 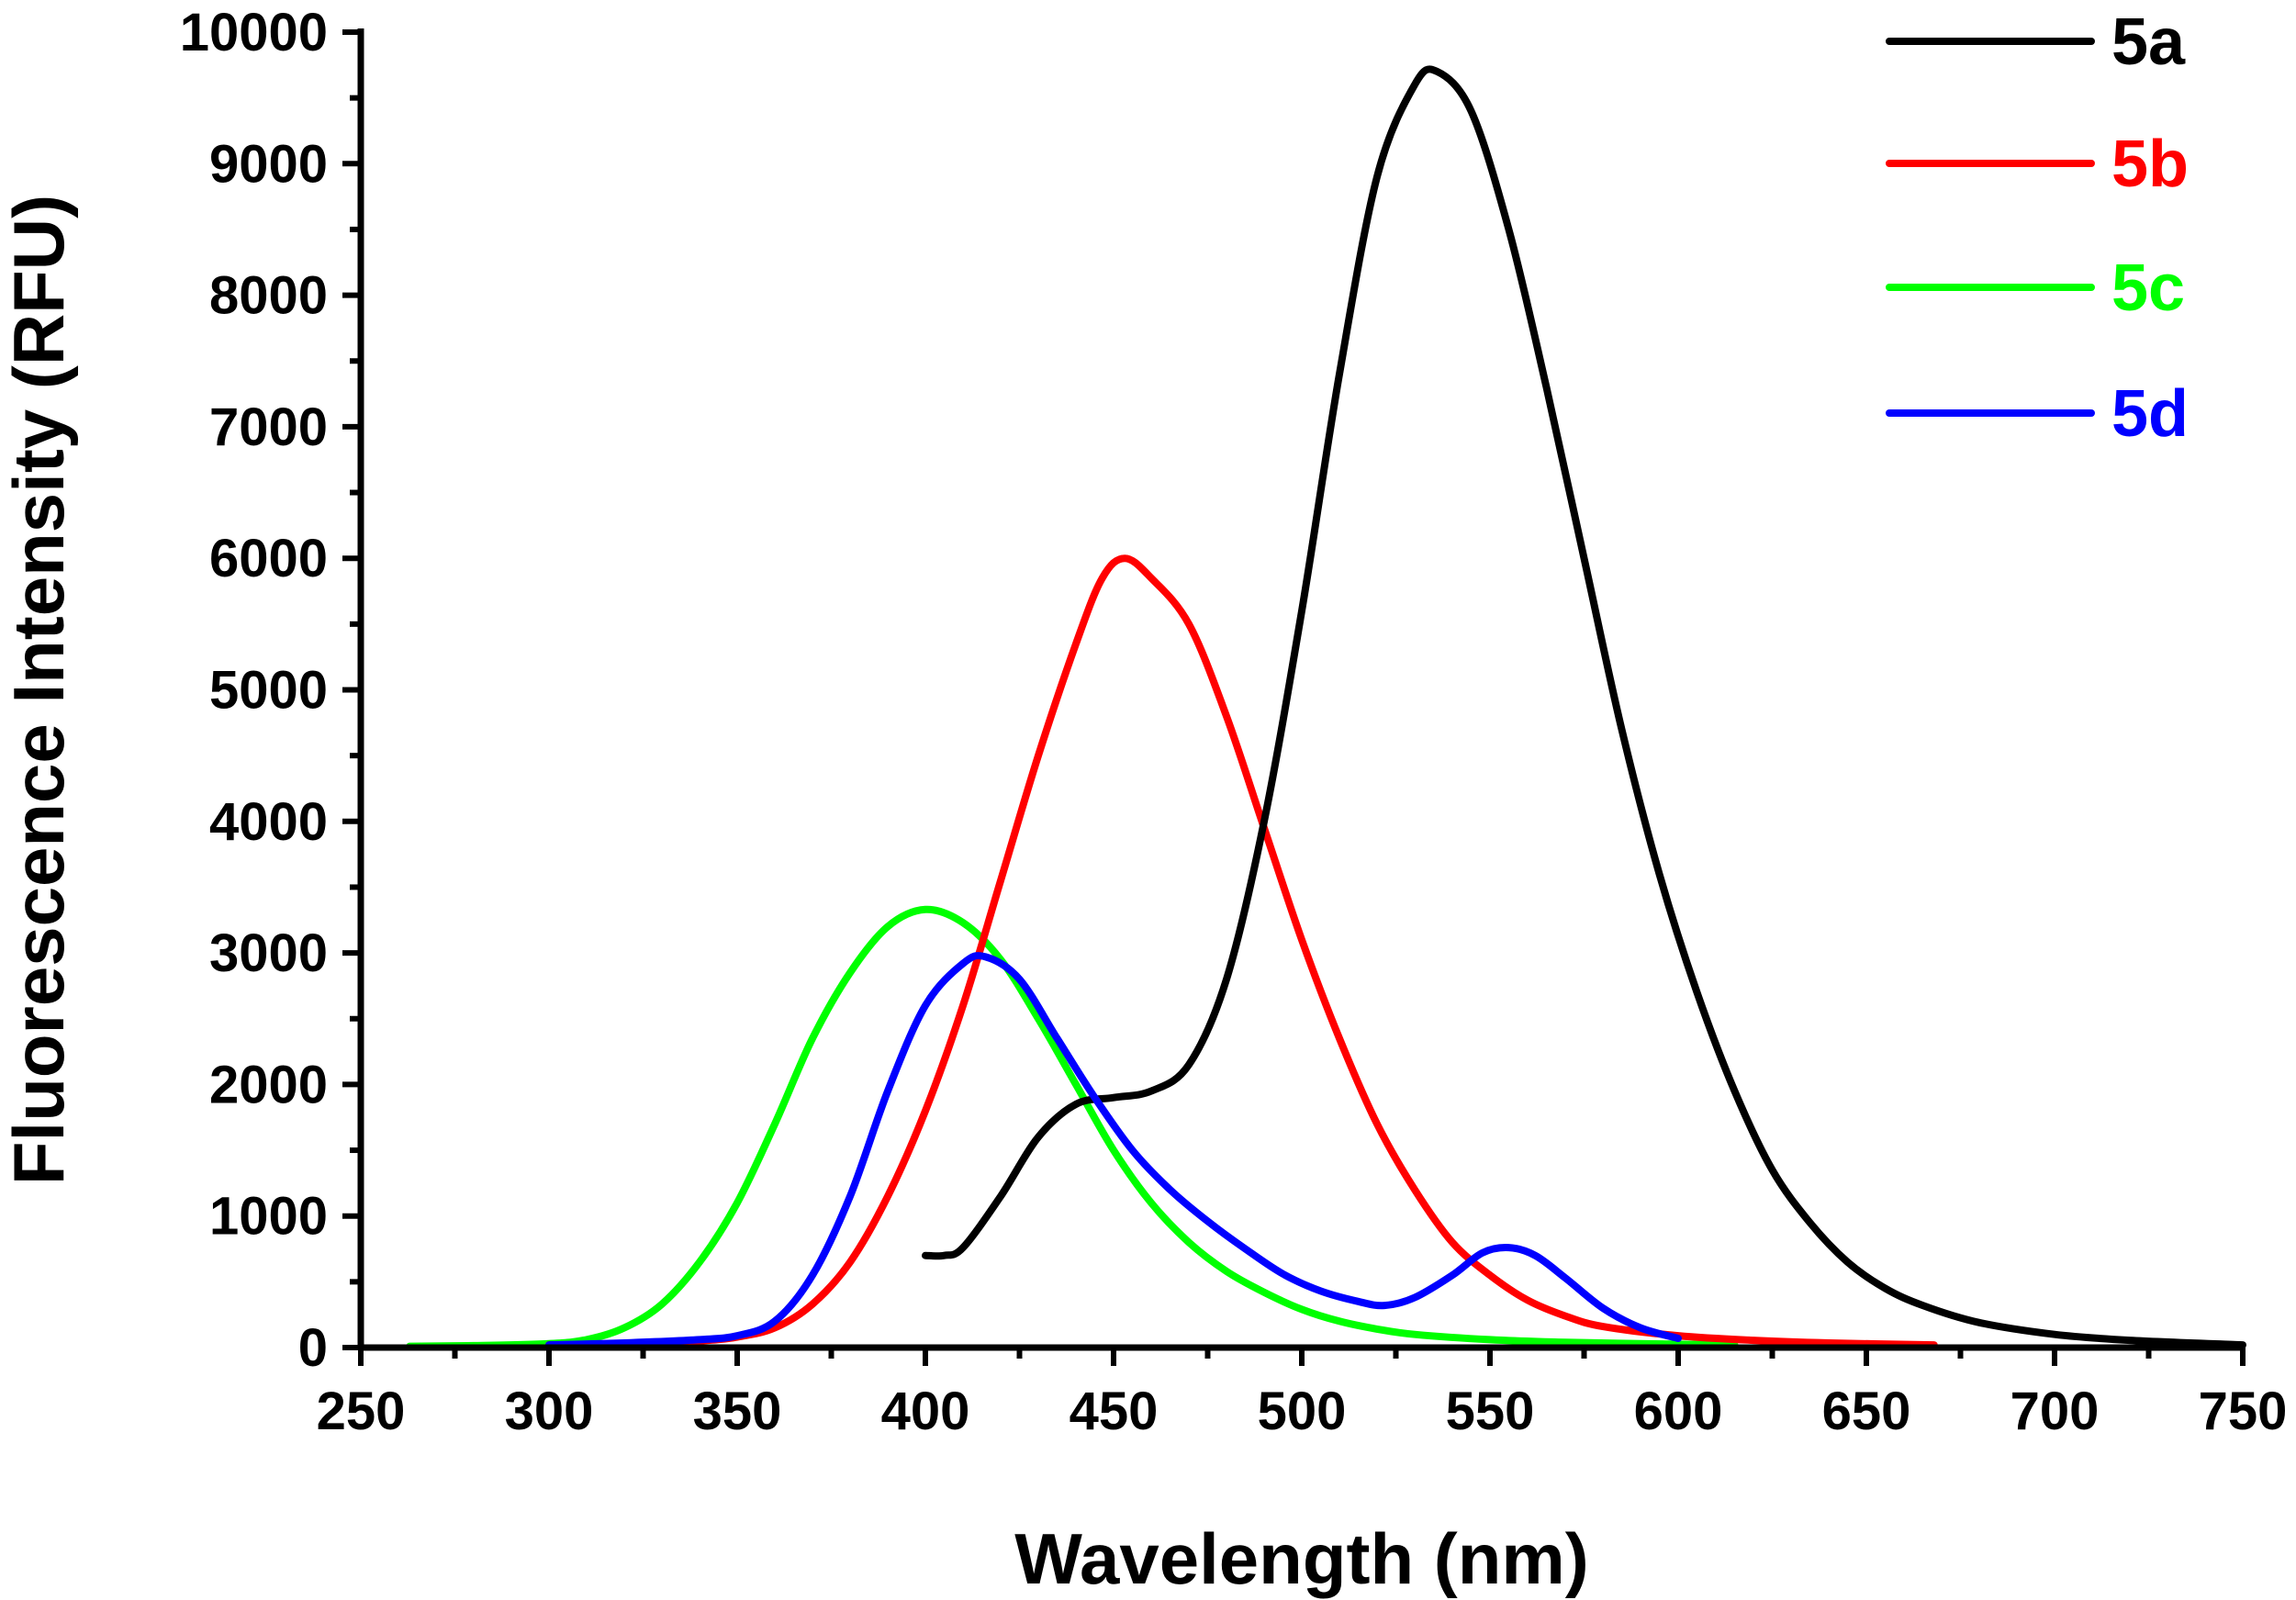 What do you see at coordinates (2150, 164) in the screenshot?
I see `legend-label-5b: 5b` at bounding box center [2150, 164].